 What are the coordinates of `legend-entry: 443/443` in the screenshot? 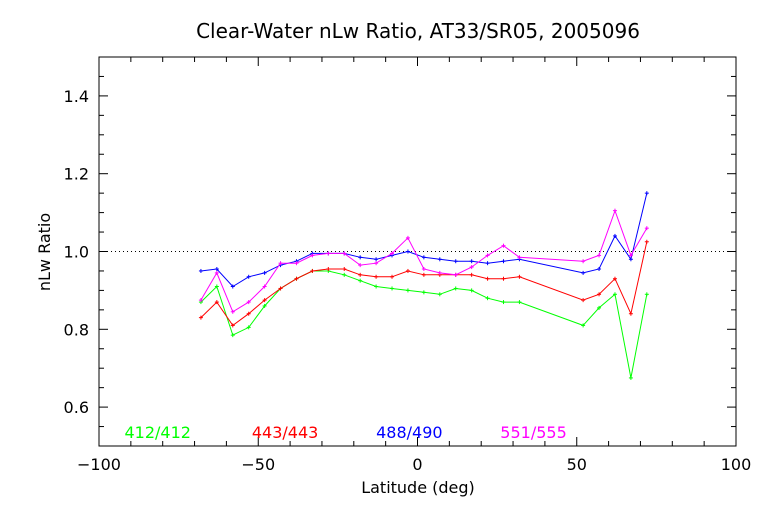 It's located at (285, 432).